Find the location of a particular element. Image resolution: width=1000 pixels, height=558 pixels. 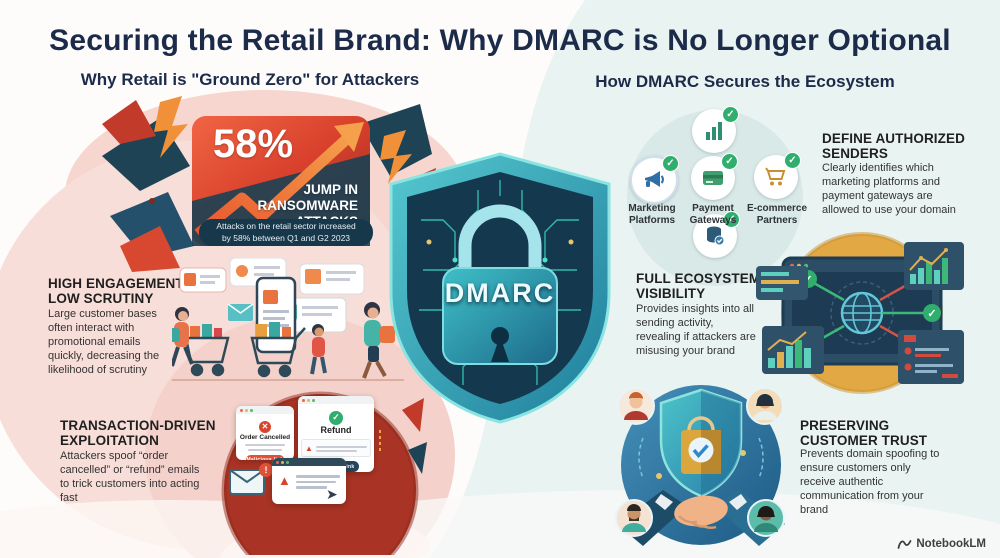

sender-label-payment: Payment Gateways is located at coordinates (713, 214).